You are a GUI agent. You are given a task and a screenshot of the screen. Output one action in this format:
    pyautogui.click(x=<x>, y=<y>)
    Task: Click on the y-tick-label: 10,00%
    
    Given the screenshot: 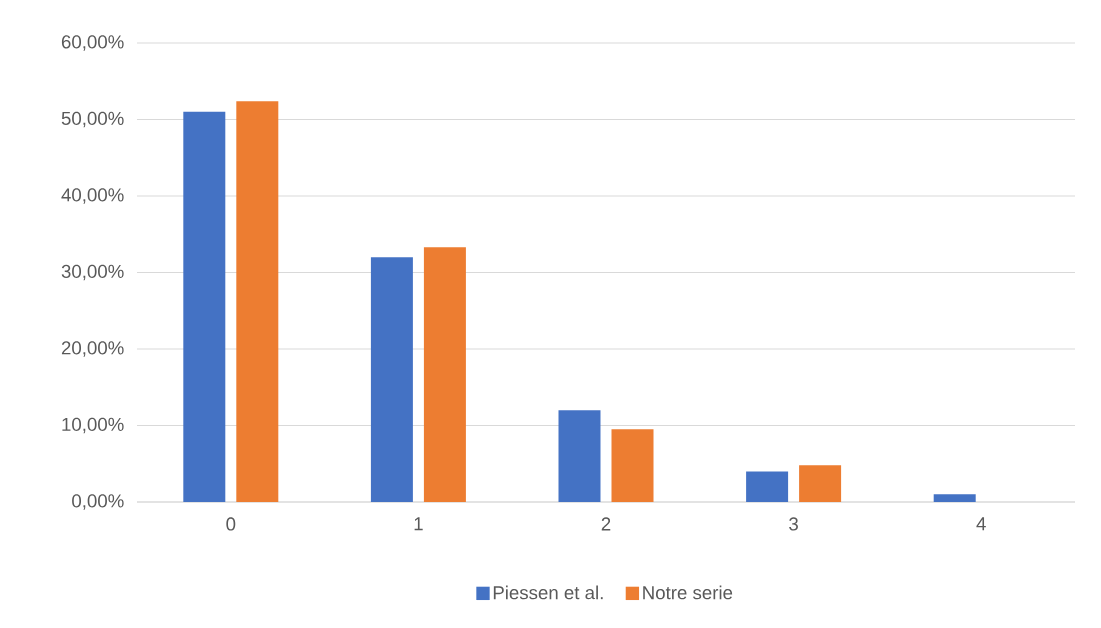 What is the action you would take?
    pyautogui.click(x=93, y=425)
    